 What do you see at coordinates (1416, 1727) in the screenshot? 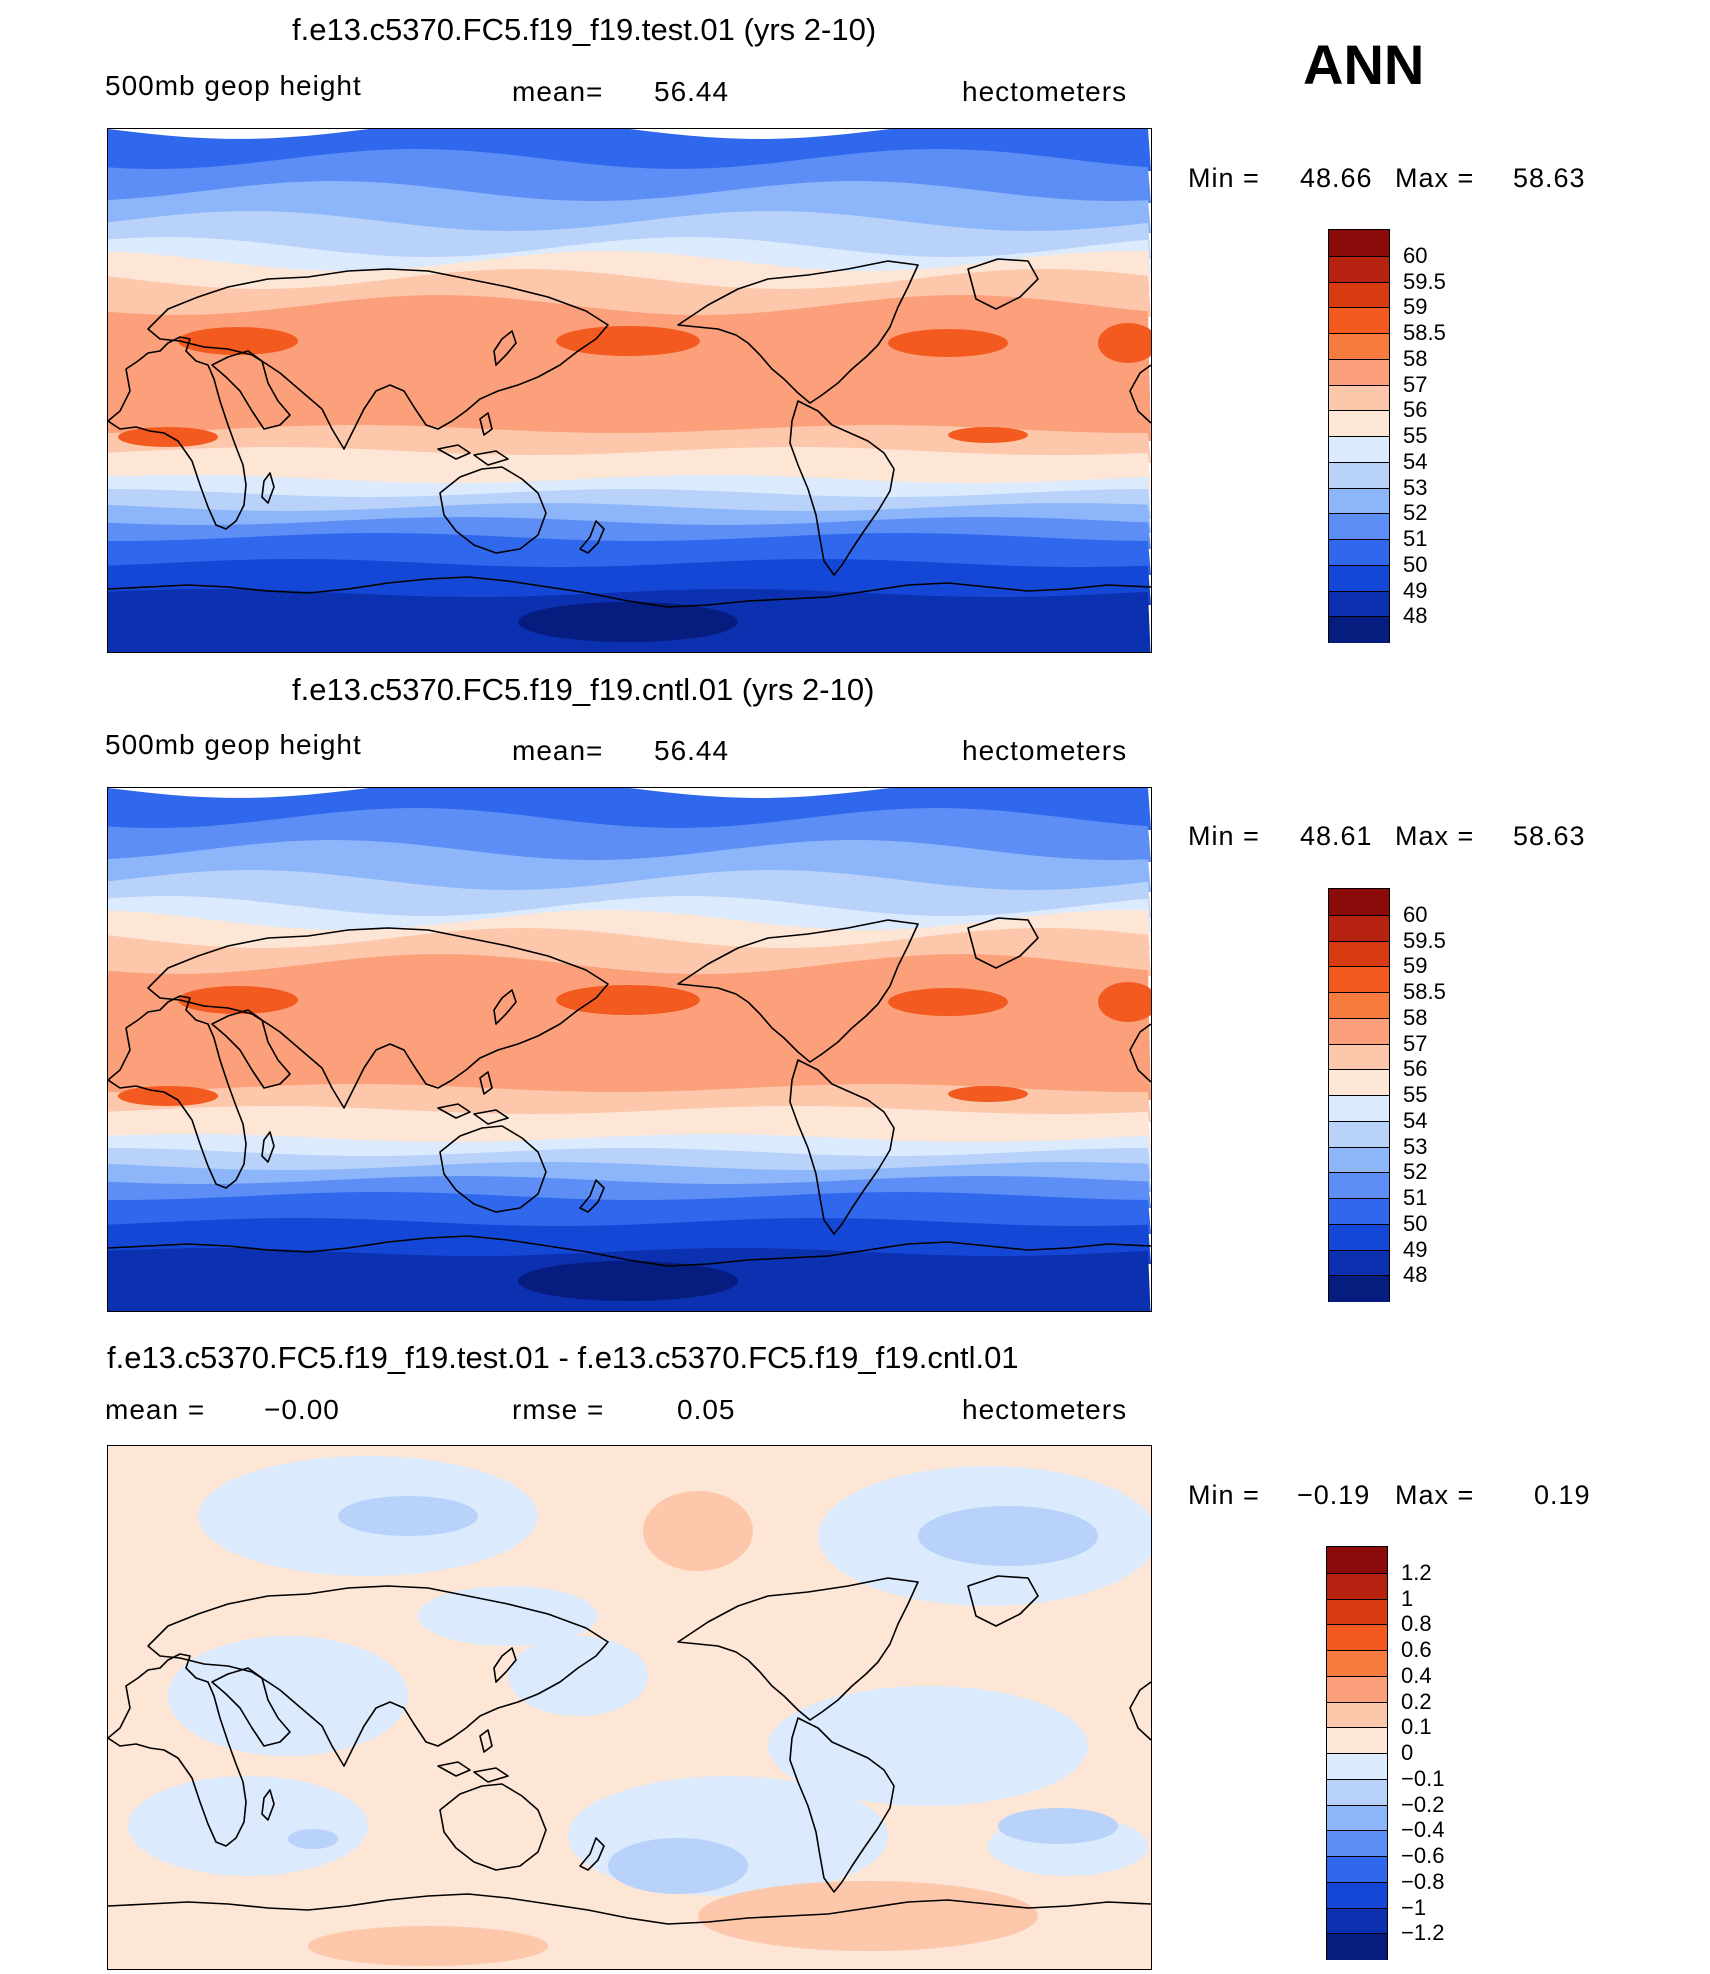
I see `colorbar-label: 0.1` at bounding box center [1416, 1727].